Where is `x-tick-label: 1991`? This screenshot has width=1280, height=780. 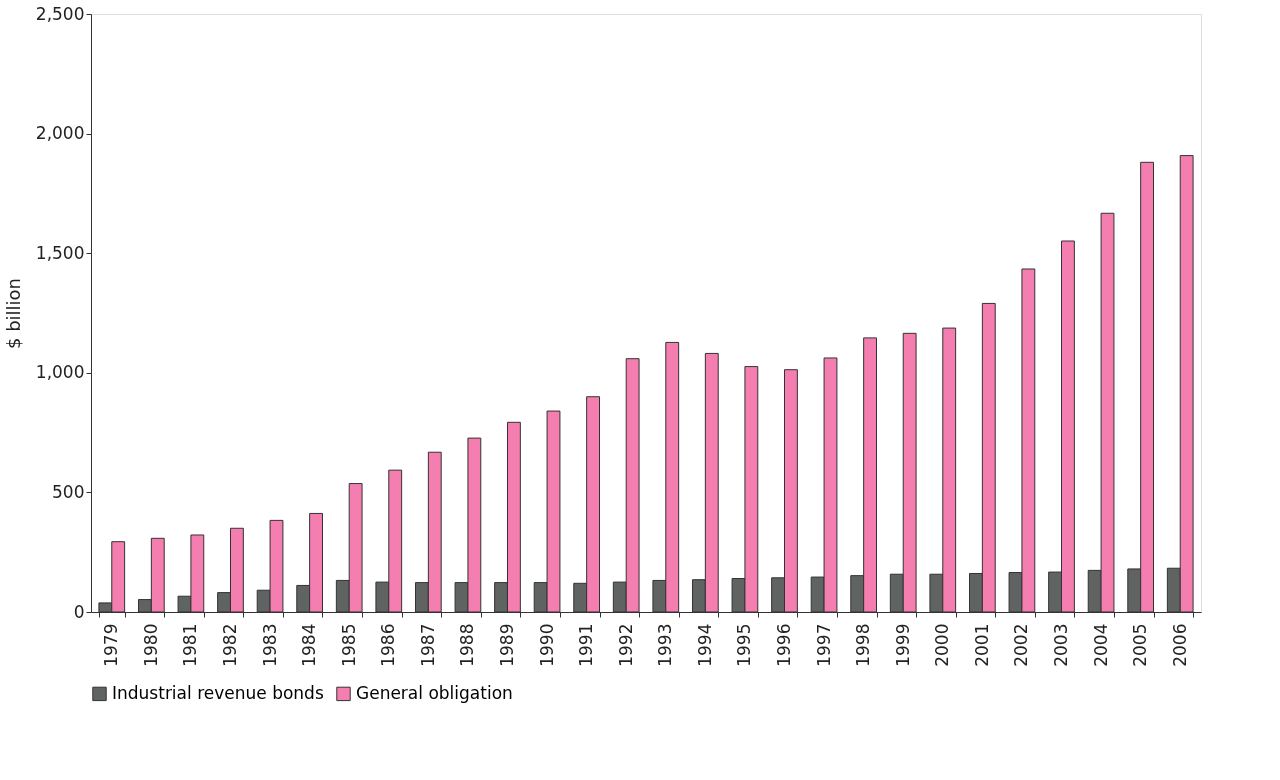
x-tick-label: 1991 is located at coordinates (586, 645).